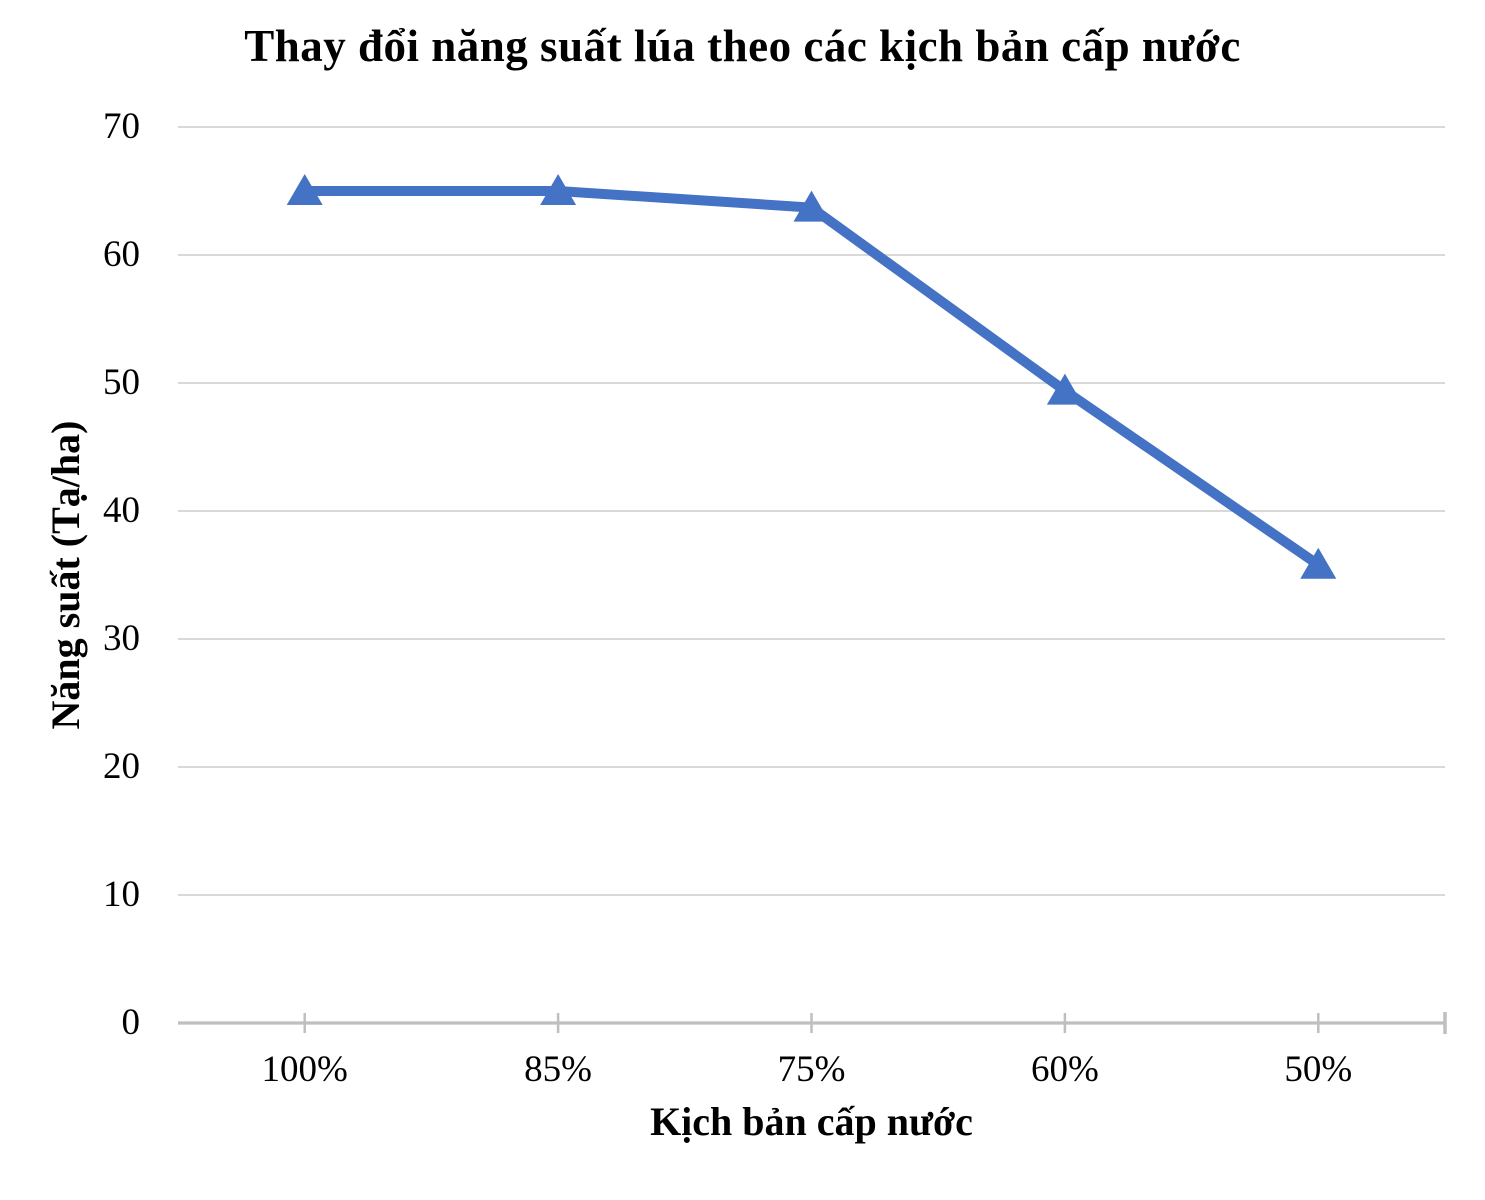 This screenshot has height=1200, width=1485. I want to click on y-tick-label: 40, so click(121, 510).